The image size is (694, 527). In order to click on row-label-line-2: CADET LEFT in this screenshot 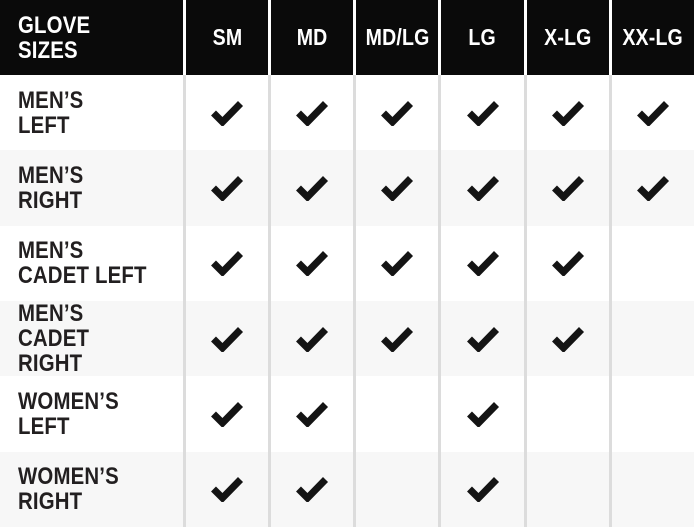, I will do `click(82, 276)`.